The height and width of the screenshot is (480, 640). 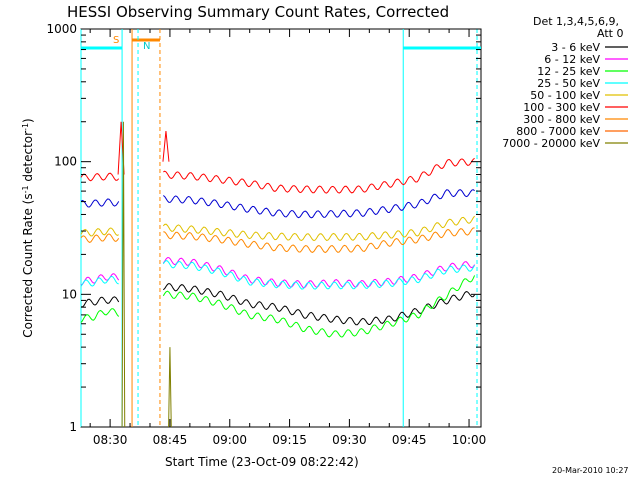 What do you see at coordinates (469, 440) in the screenshot?
I see `x-tick-label-6: 10:00` at bounding box center [469, 440].